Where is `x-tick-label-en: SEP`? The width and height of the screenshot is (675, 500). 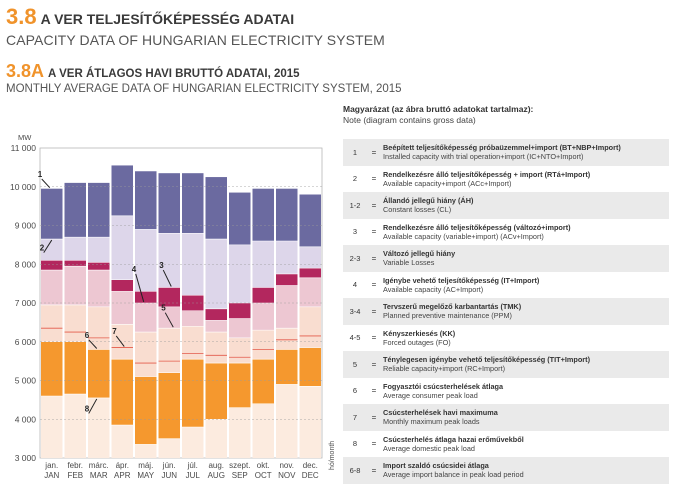
x-tick-label-en: SEP is located at coordinates (240, 475).